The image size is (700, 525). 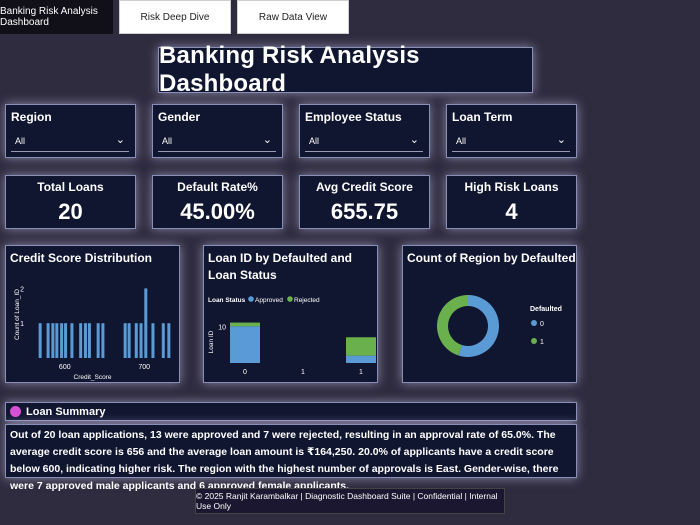 I want to click on employee-status-dropdown-value: All, so click(x=314, y=141).